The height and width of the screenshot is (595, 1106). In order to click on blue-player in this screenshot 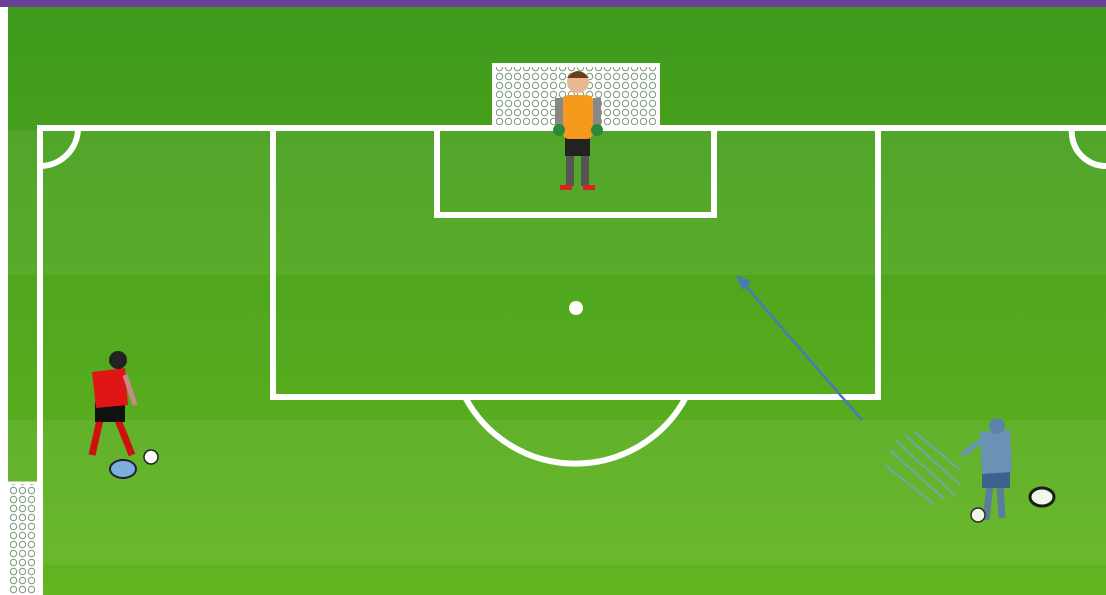, I will do `click(970, 470)`.